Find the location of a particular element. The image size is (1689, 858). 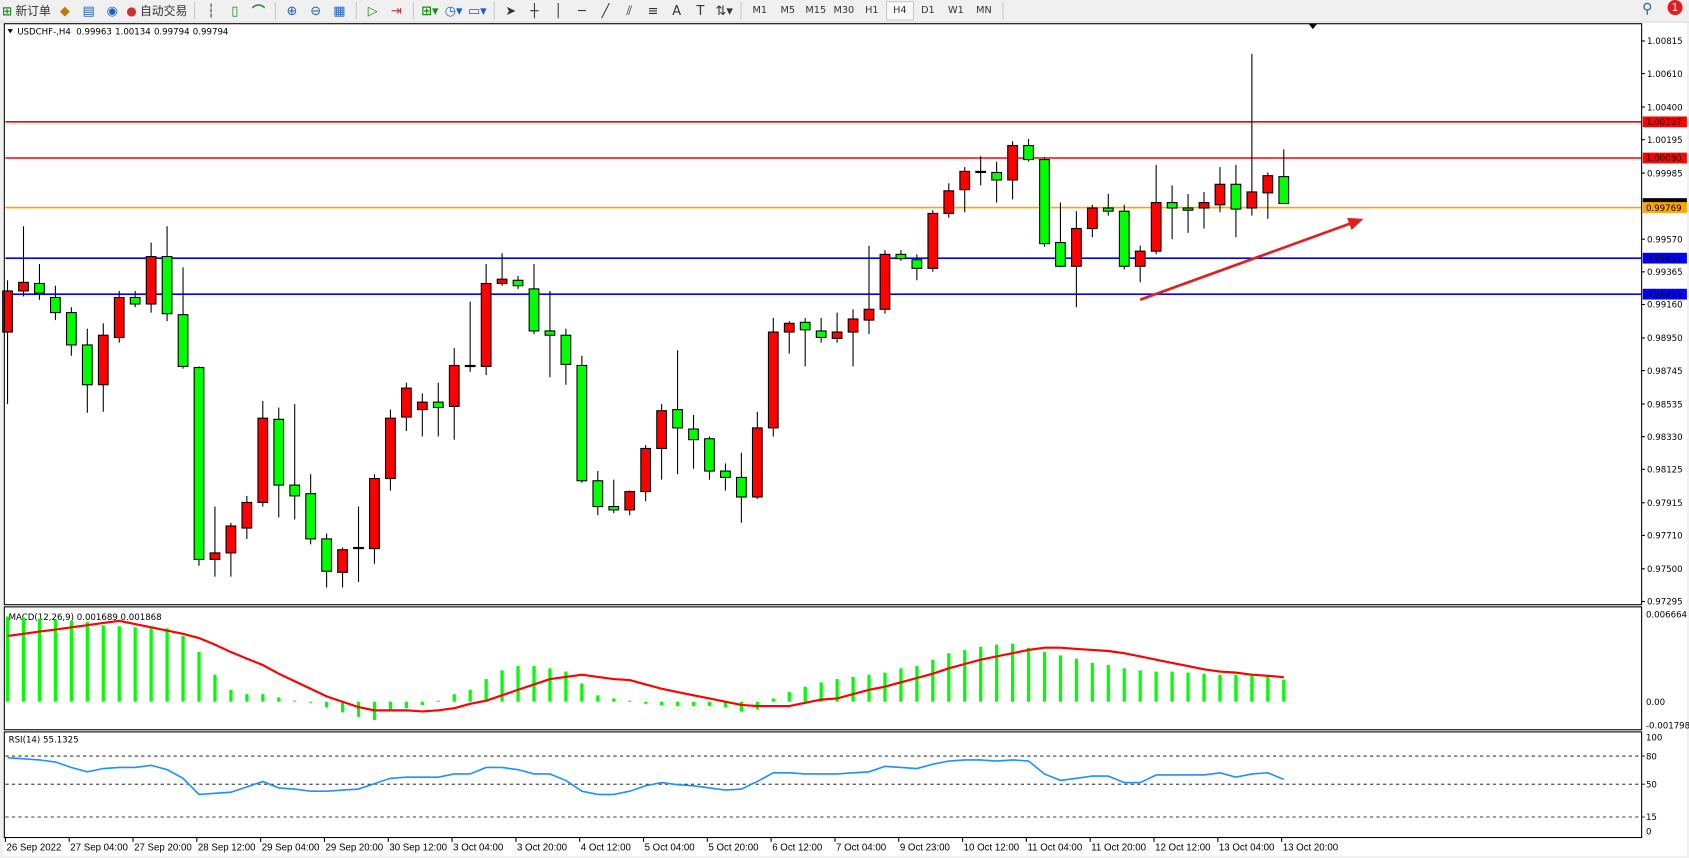

price-tick-label: 0.98125 is located at coordinates (1665, 471).